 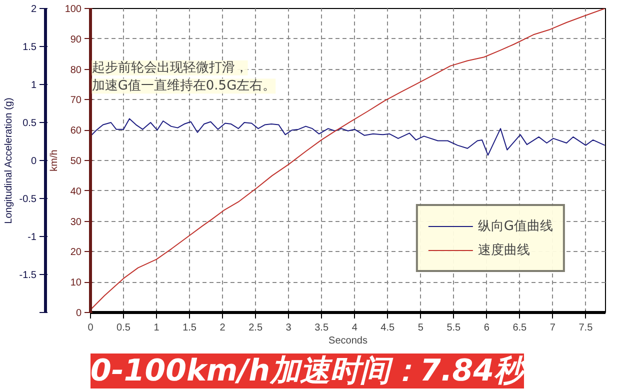 I want to click on x-tick-label: 6.5, so click(x=520, y=328).